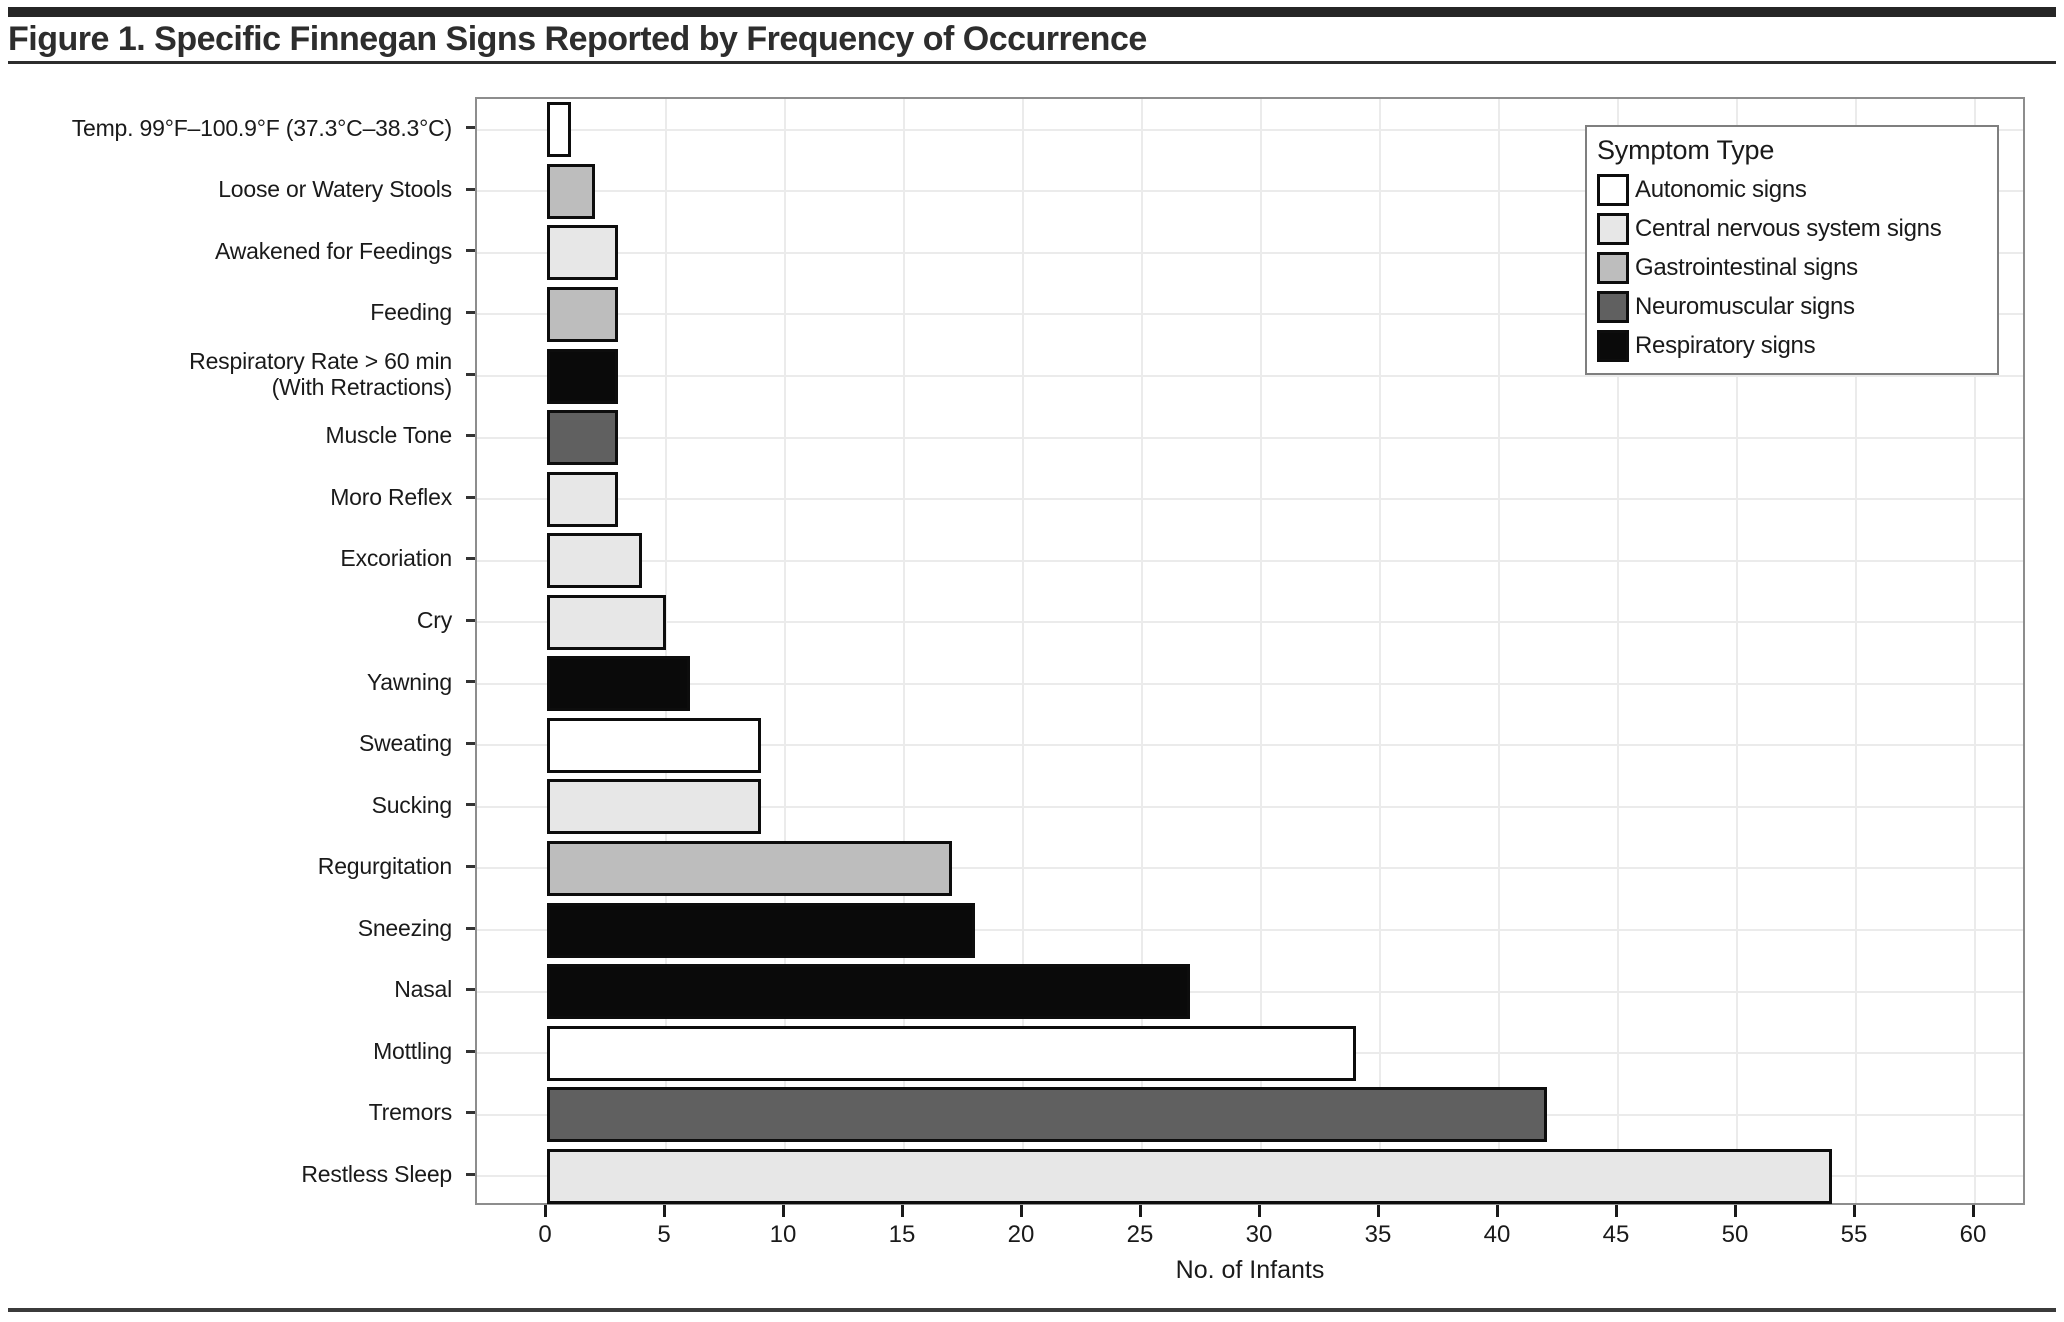 The width and height of the screenshot is (2064, 1322). What do you see at coordinates (1725, 345) in the screenshot?
I see `legend-item-label: Respiratory signs` at bounding box center [1725, 345].